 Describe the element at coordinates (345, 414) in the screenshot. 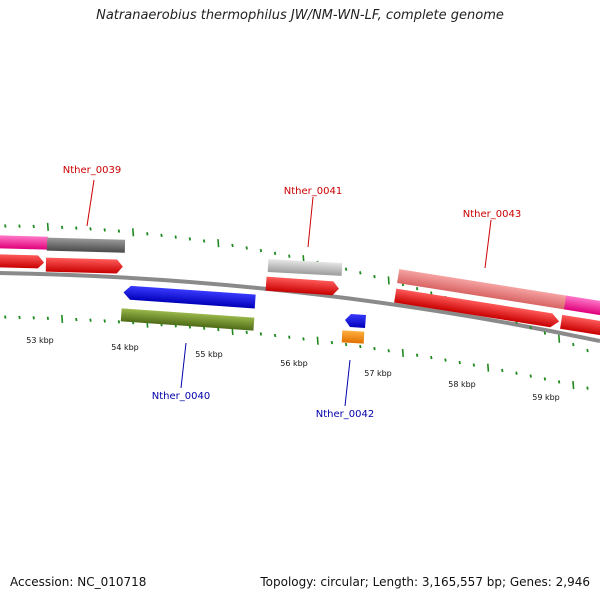

I see `gene-label-nther-0042: Nther_0042` at that location.